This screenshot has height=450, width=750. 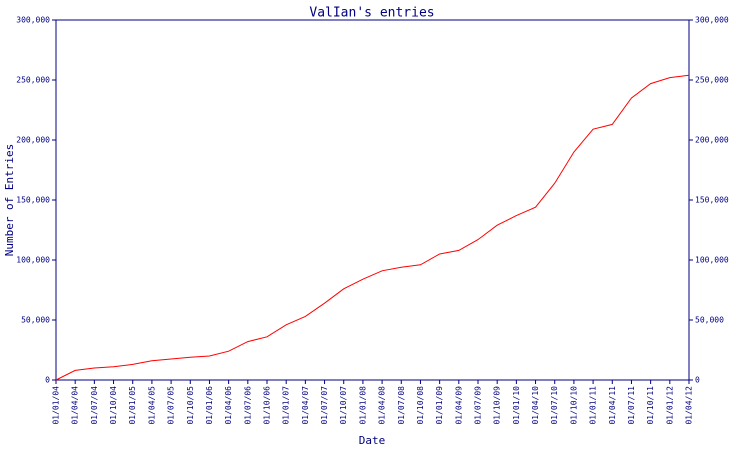 What do you see at coordinates (709, 320) in the screenshot?
I see `y2-tick-label: 50,000` at bounding box center [709, 320].